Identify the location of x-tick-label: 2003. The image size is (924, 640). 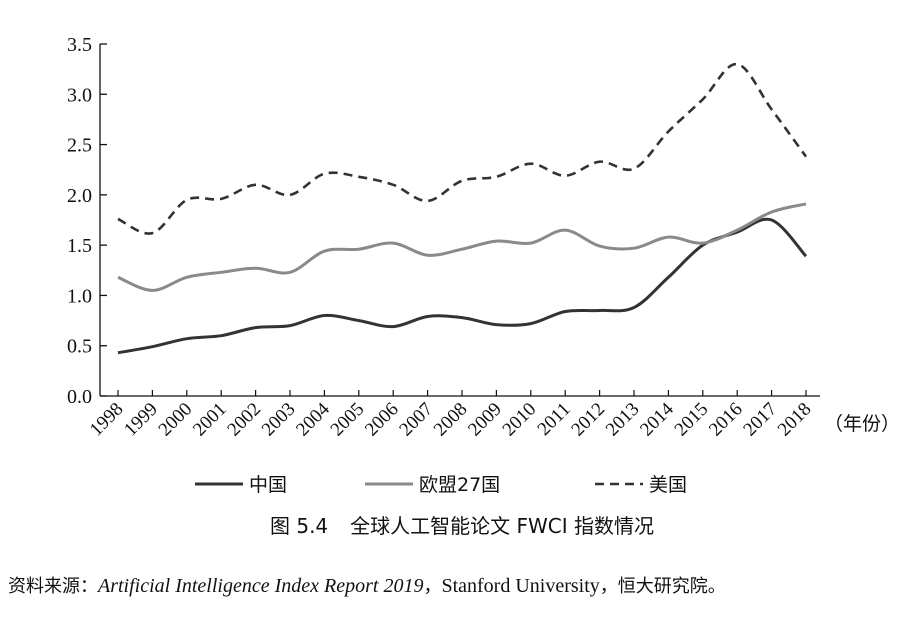
(279, 420).